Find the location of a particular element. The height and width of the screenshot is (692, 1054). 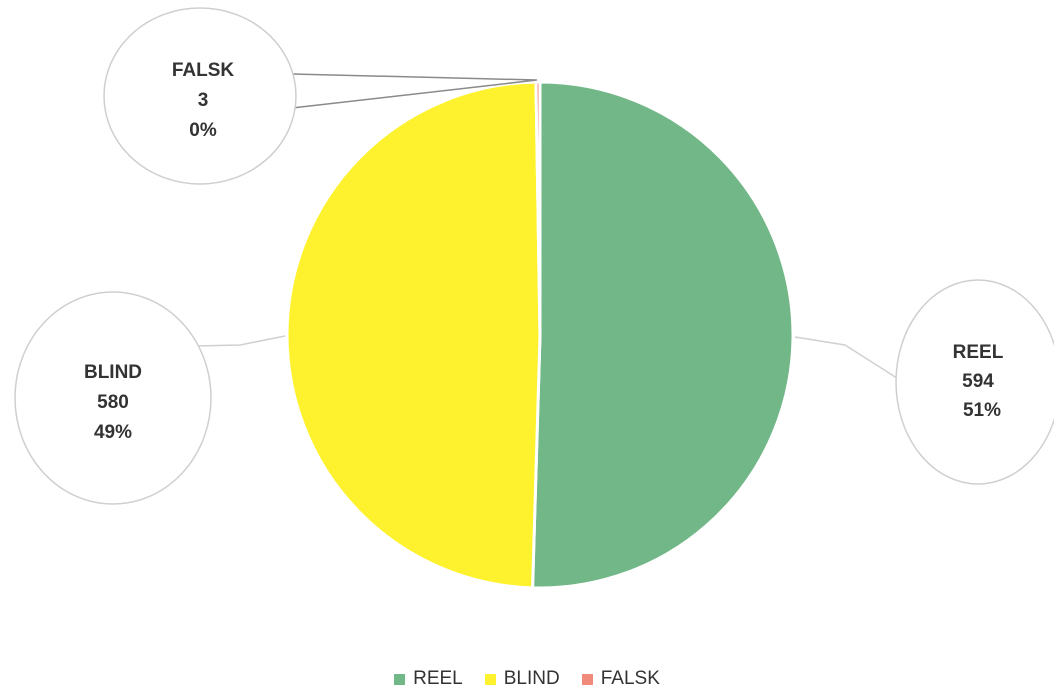

callout-bubble-falsk is located at coordinates (200, 96).